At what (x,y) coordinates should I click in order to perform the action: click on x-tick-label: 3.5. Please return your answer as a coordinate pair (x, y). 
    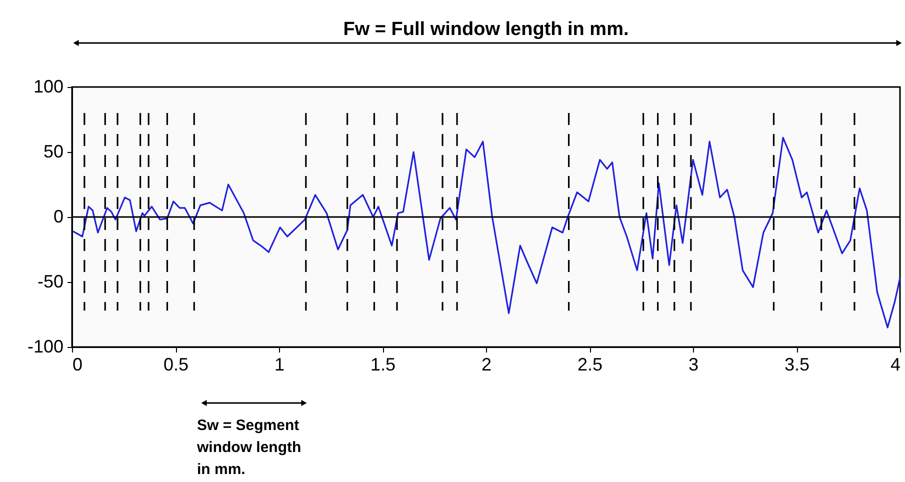
    Looking at the image, I should click on (797, 364).